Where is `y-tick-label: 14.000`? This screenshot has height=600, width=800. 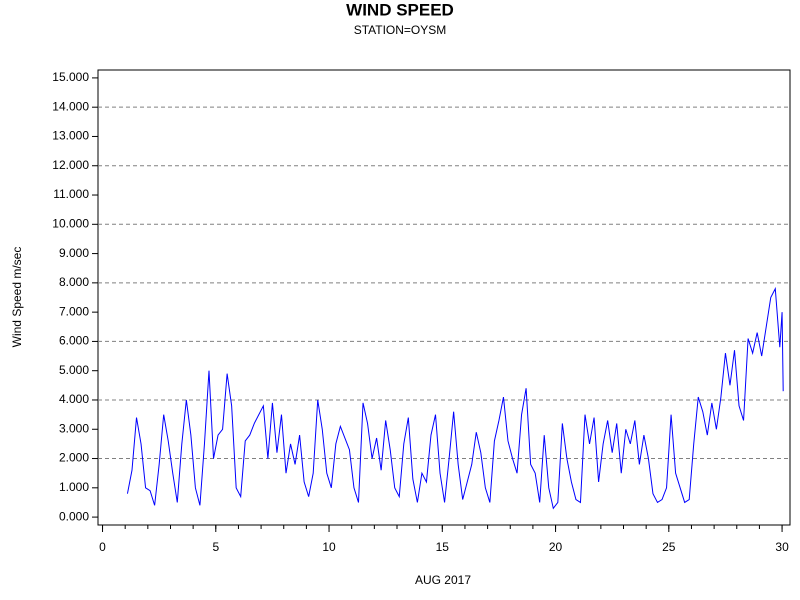 y-tick-label: 14.000 is located at coordinates (70, 106).